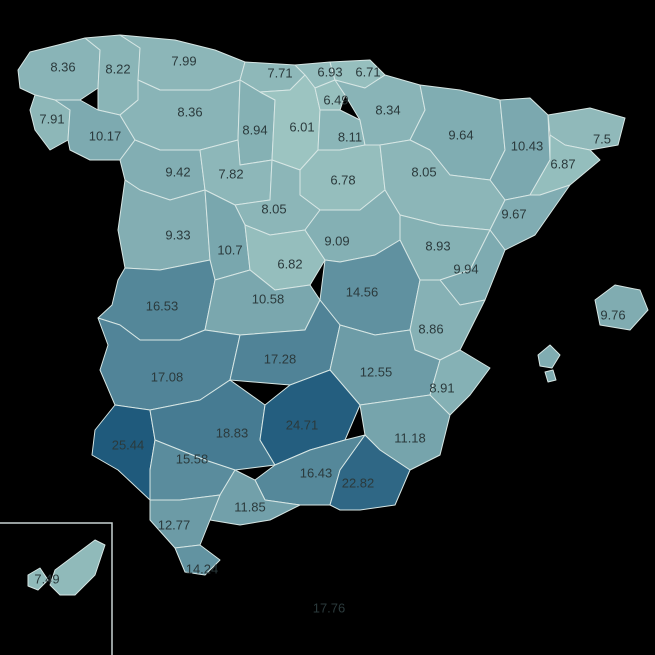  Describe the element at coordinates (387, 109) in the screenshot. I see `label-navarra: 8.34` at that location.